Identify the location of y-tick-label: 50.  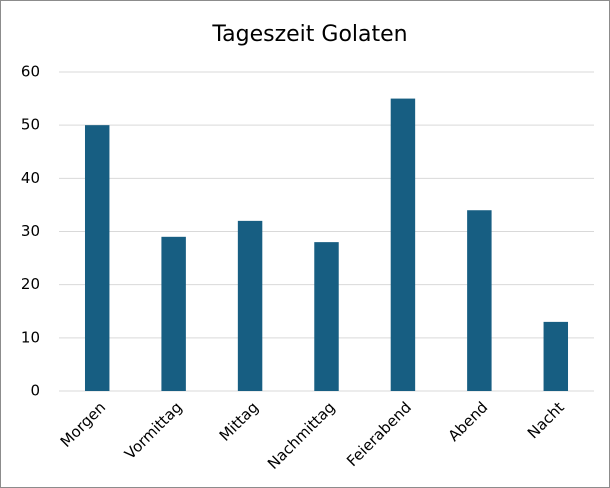
(30, 125).